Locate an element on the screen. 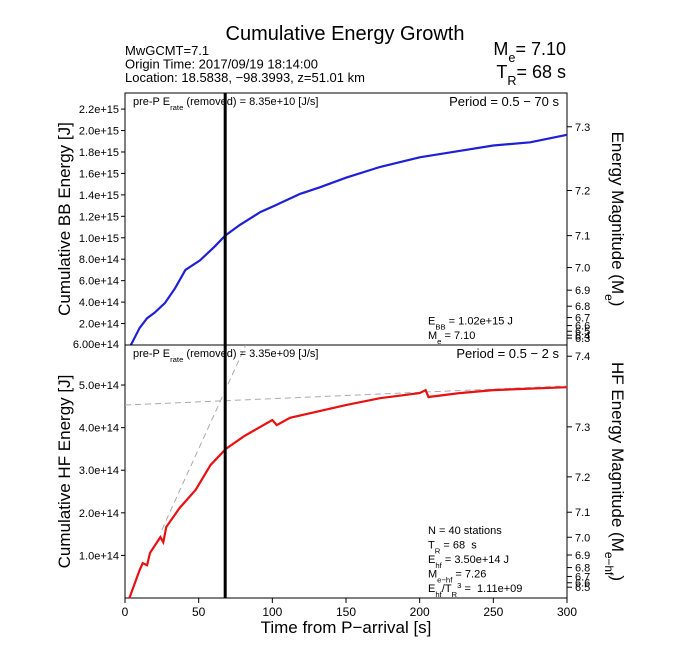 The height and width of the screenshot is (660, 680). y-tick-label: 1.6e+15 is located at coordinates (99, 174).